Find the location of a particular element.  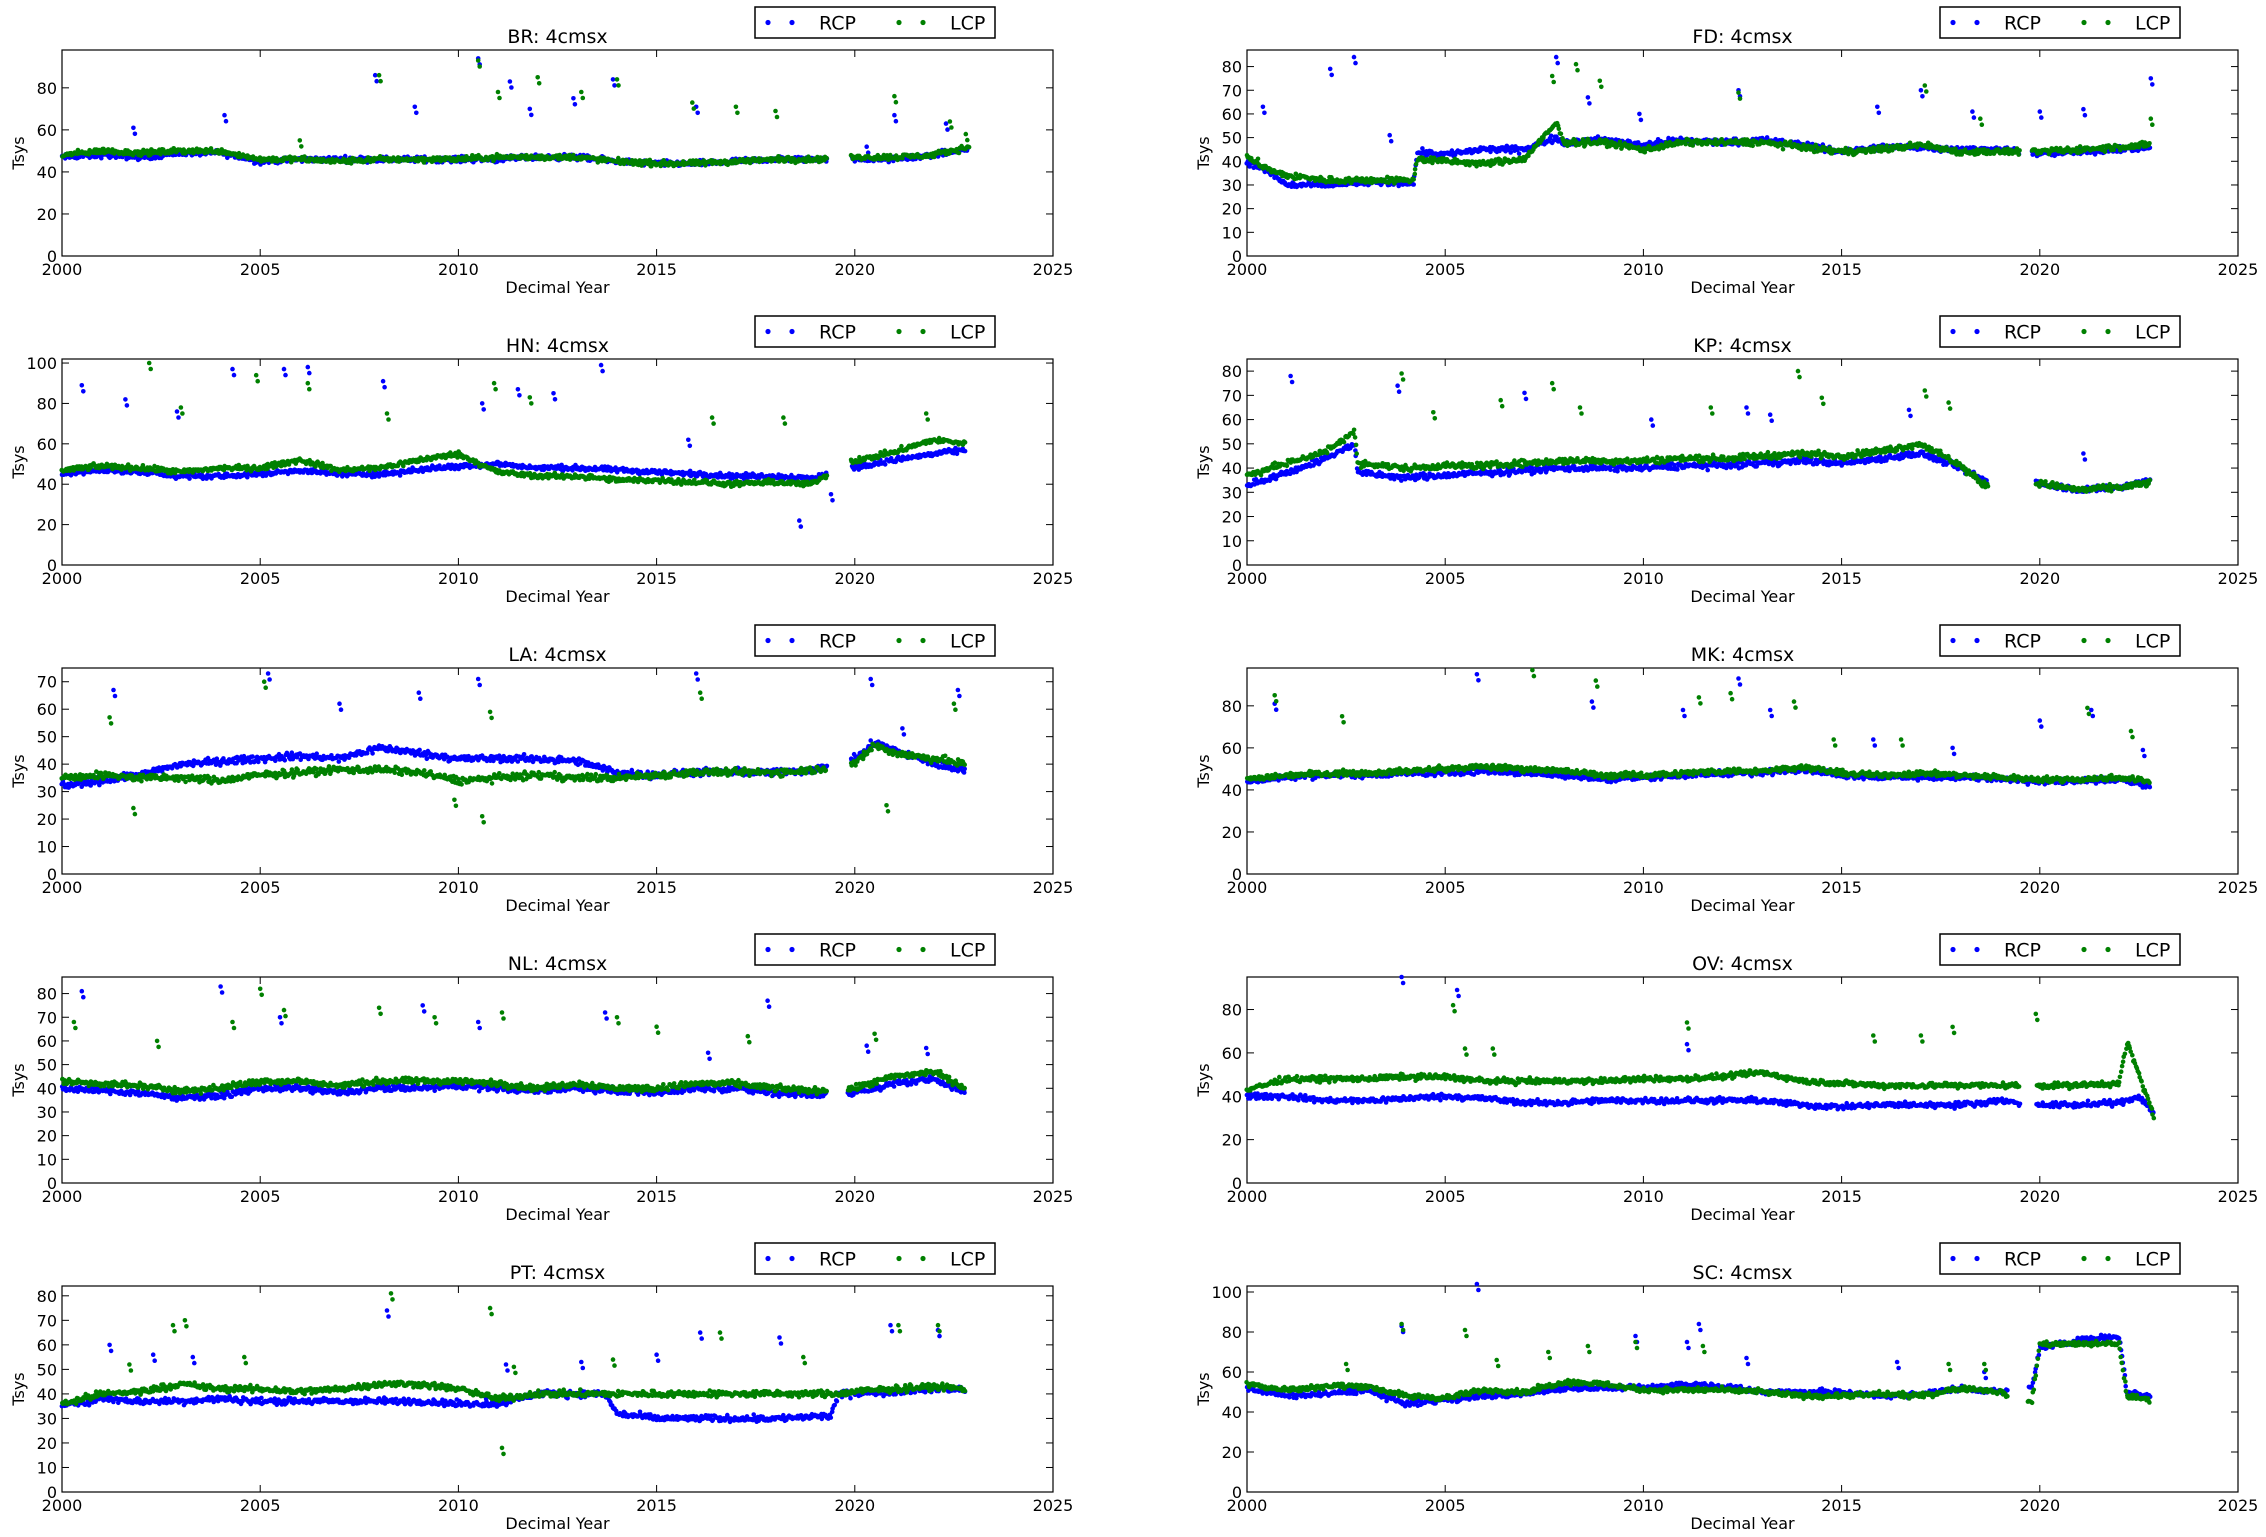

x-tick-label: 2010 is located at coordinates (458, 578).